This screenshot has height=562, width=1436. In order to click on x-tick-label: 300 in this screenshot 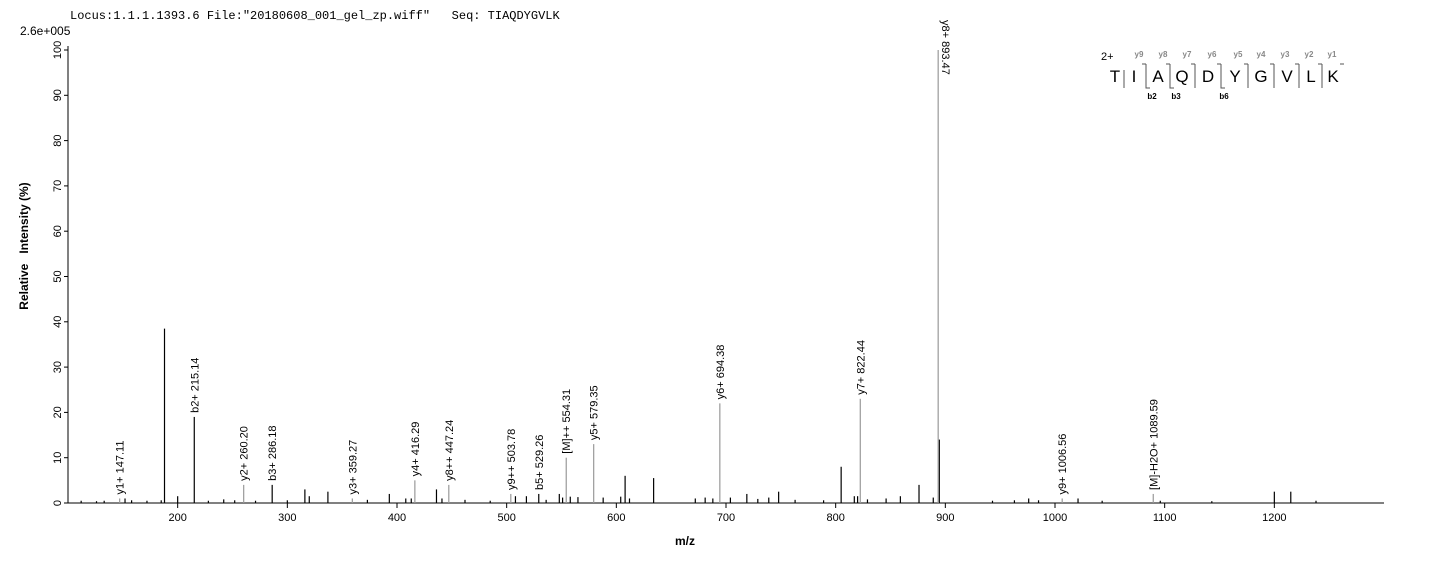, I will do `click(287, 518)`.